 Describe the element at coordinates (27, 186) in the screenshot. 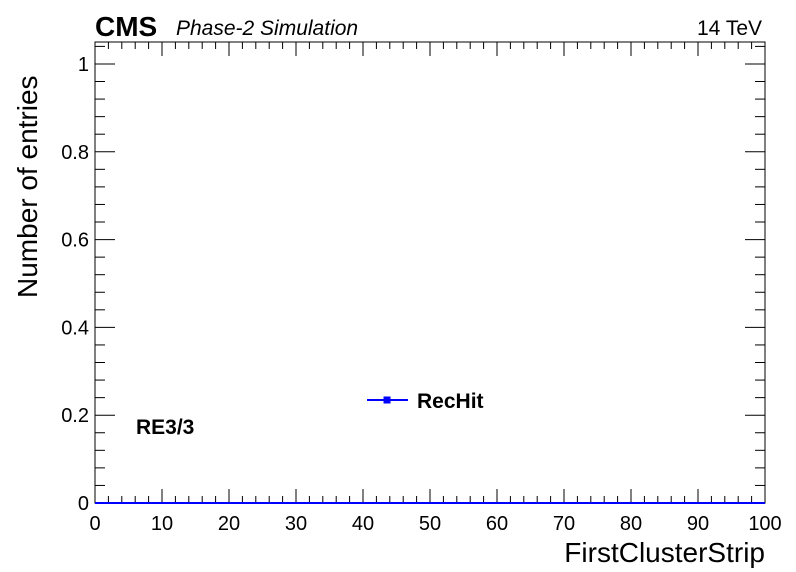

I see `y-axis-title: Number of entries` at that location.